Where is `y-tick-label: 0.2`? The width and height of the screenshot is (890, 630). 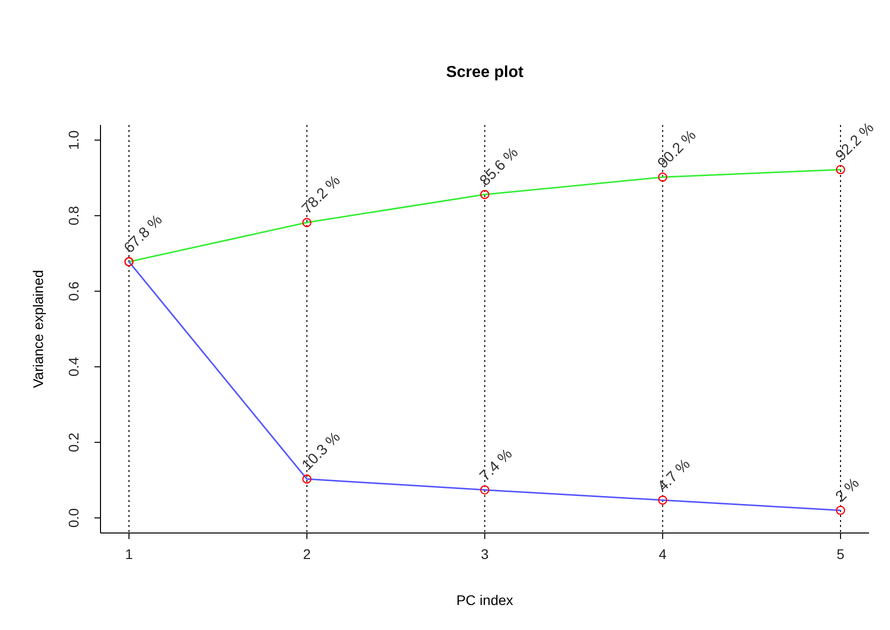
y-tick-label: 0.2 is located at coordinates (74, 442).